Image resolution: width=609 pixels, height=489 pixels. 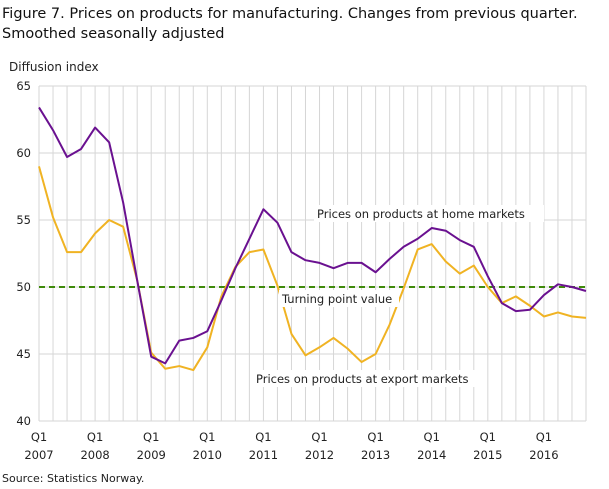 What do you see at coordinates (375, 455) in the screenshot?
I see `x-tick-year: 2013` at bounding box center [375, 455].